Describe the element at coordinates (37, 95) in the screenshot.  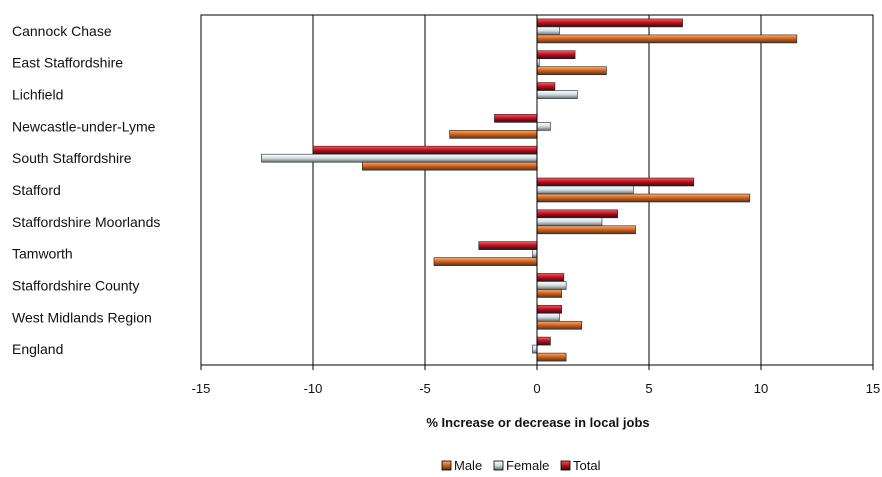
I see `category-label: Lichfield` at that location.